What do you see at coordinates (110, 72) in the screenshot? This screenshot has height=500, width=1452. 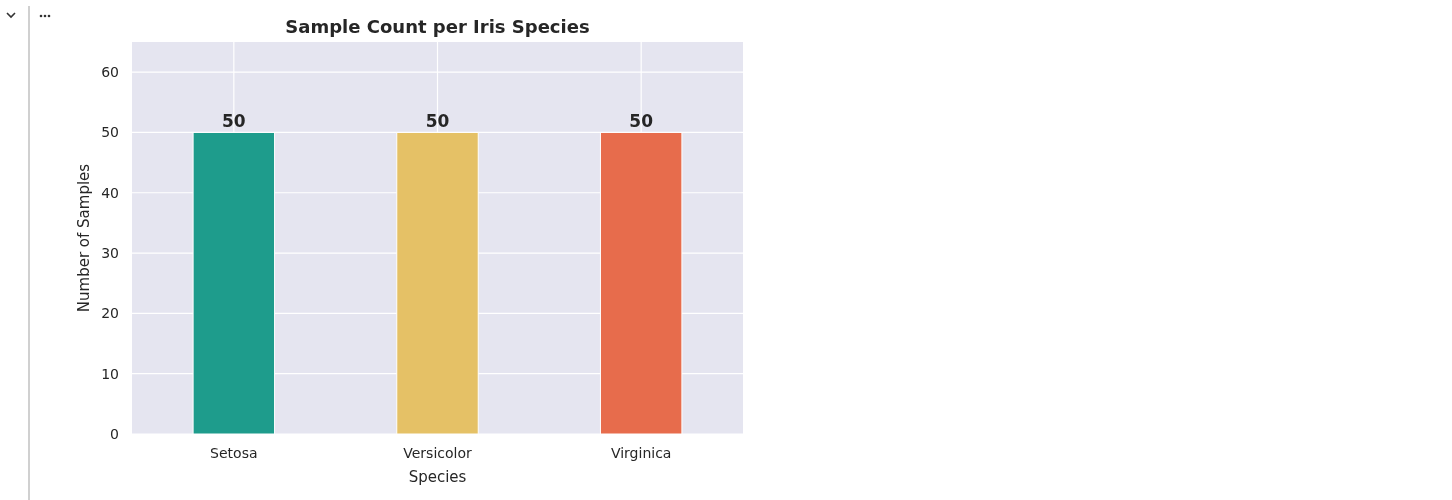 I see `y-tick-label: 60` at bounding box center [110, 72].